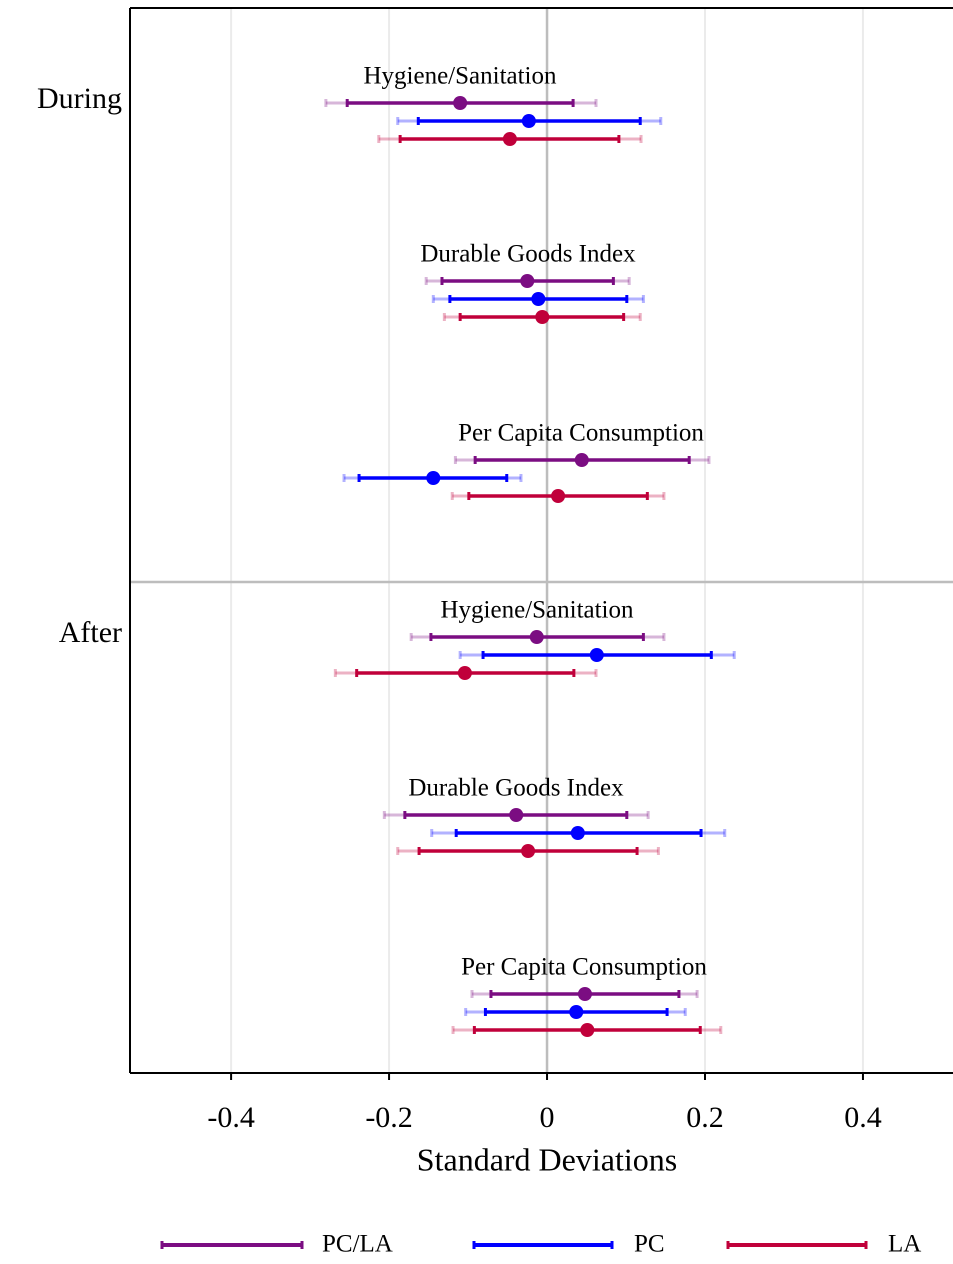  What do you see at coordinates (90, 632) in the screenshot?
I see `panel-label: After` at bounding box center [90, 632].